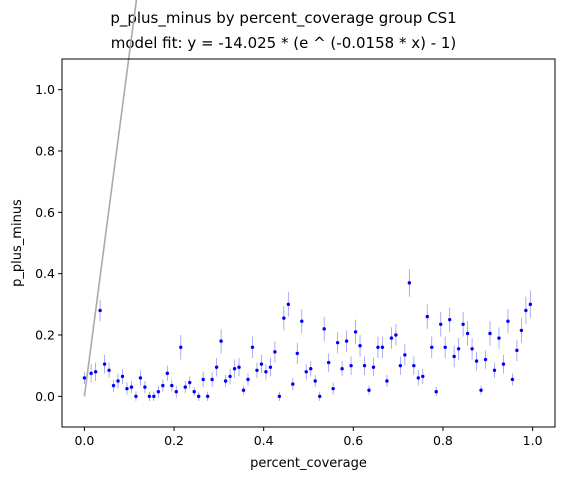 This screenshot has width=567, height=480. Describe the element at coordinates (264, 440) in the screenshot. I see `x-tick-label: 0.4` at that location.